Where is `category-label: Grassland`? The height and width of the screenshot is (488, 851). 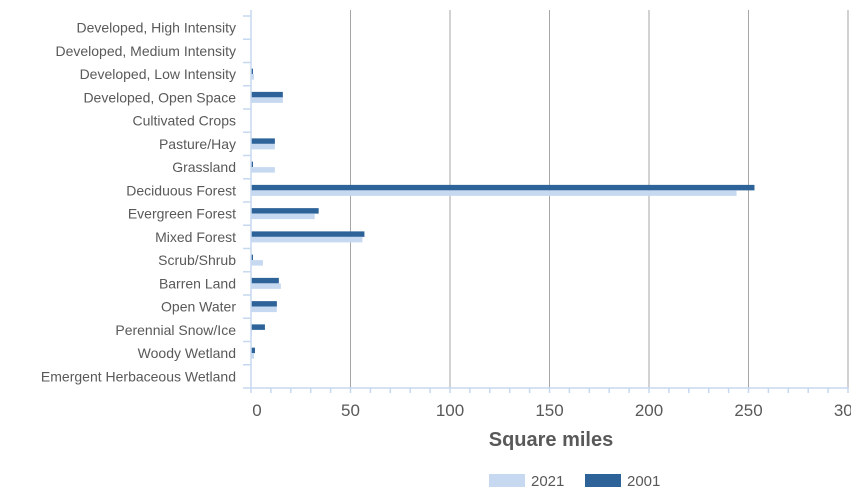
category-label: Grassland is located at coordinates (204, 167).